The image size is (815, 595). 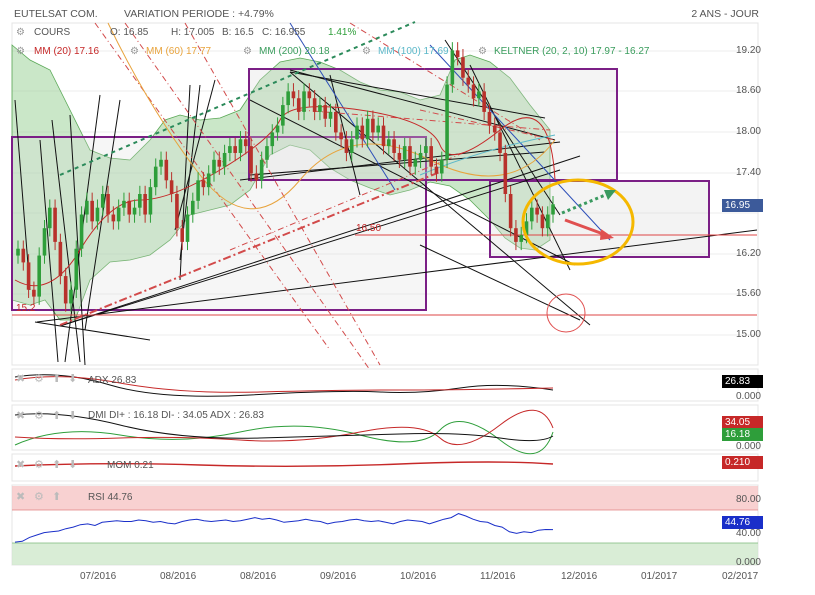 What do you see at coordinates (129, 32) in the screenshot?
I see `open-value: O: 16.85` at bounding box center [129, 32].